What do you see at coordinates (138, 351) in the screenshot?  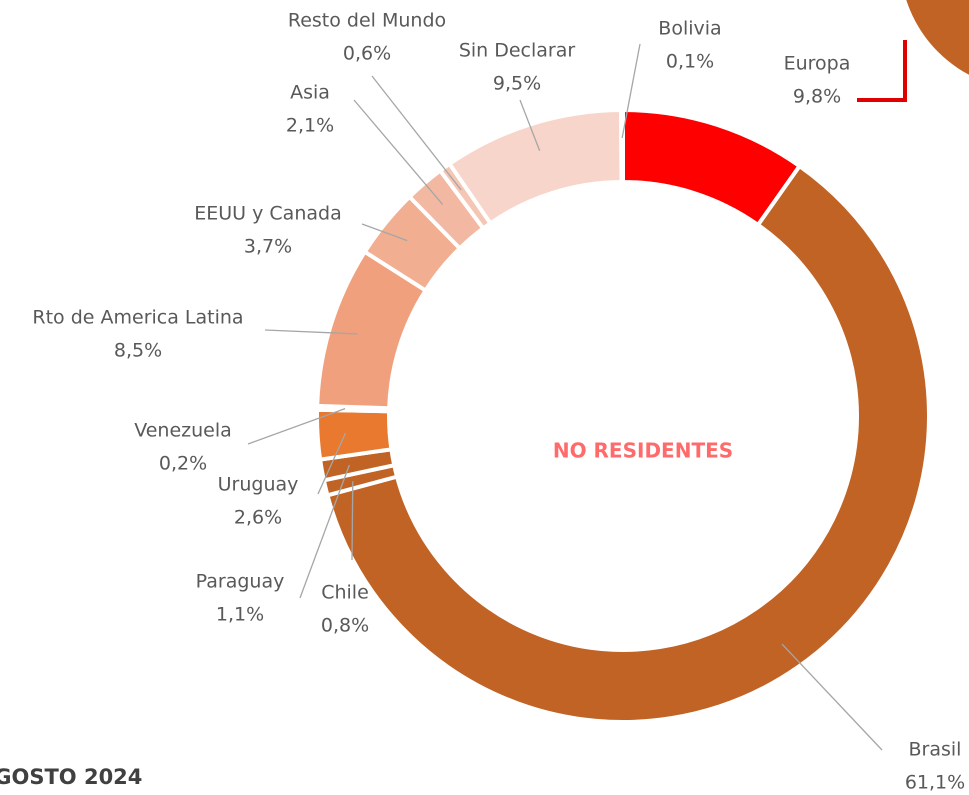 I see `value-label: 8,5%` at bounding box center [138, 351].